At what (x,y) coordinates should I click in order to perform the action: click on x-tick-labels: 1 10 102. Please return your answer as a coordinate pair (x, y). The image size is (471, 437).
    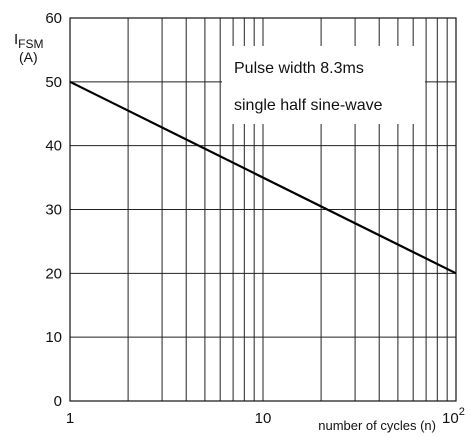
    Looking at the image, I should click on (265, 416).